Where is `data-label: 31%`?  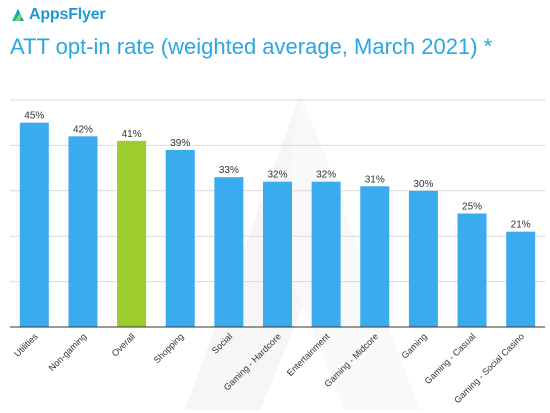 data-label: 31% is located at coordinates (375, 179).